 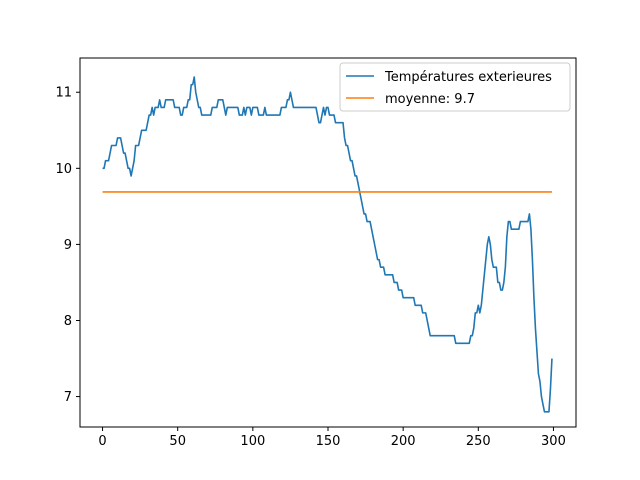 I want to click on x-axis: 0 50 100 150 200 250 300, so click(x=332, y=438).